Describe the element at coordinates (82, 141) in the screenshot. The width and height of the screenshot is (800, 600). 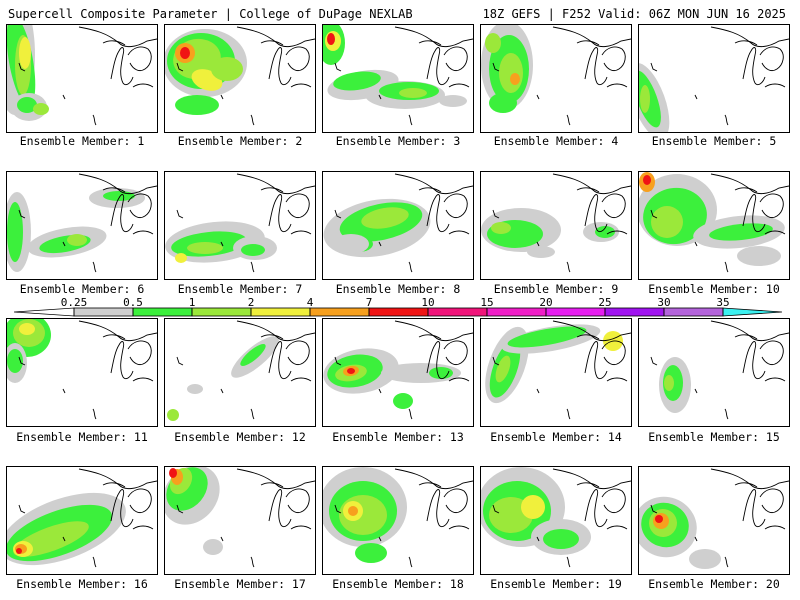
I see `member-label: Ensemble Member: 1` at that location.